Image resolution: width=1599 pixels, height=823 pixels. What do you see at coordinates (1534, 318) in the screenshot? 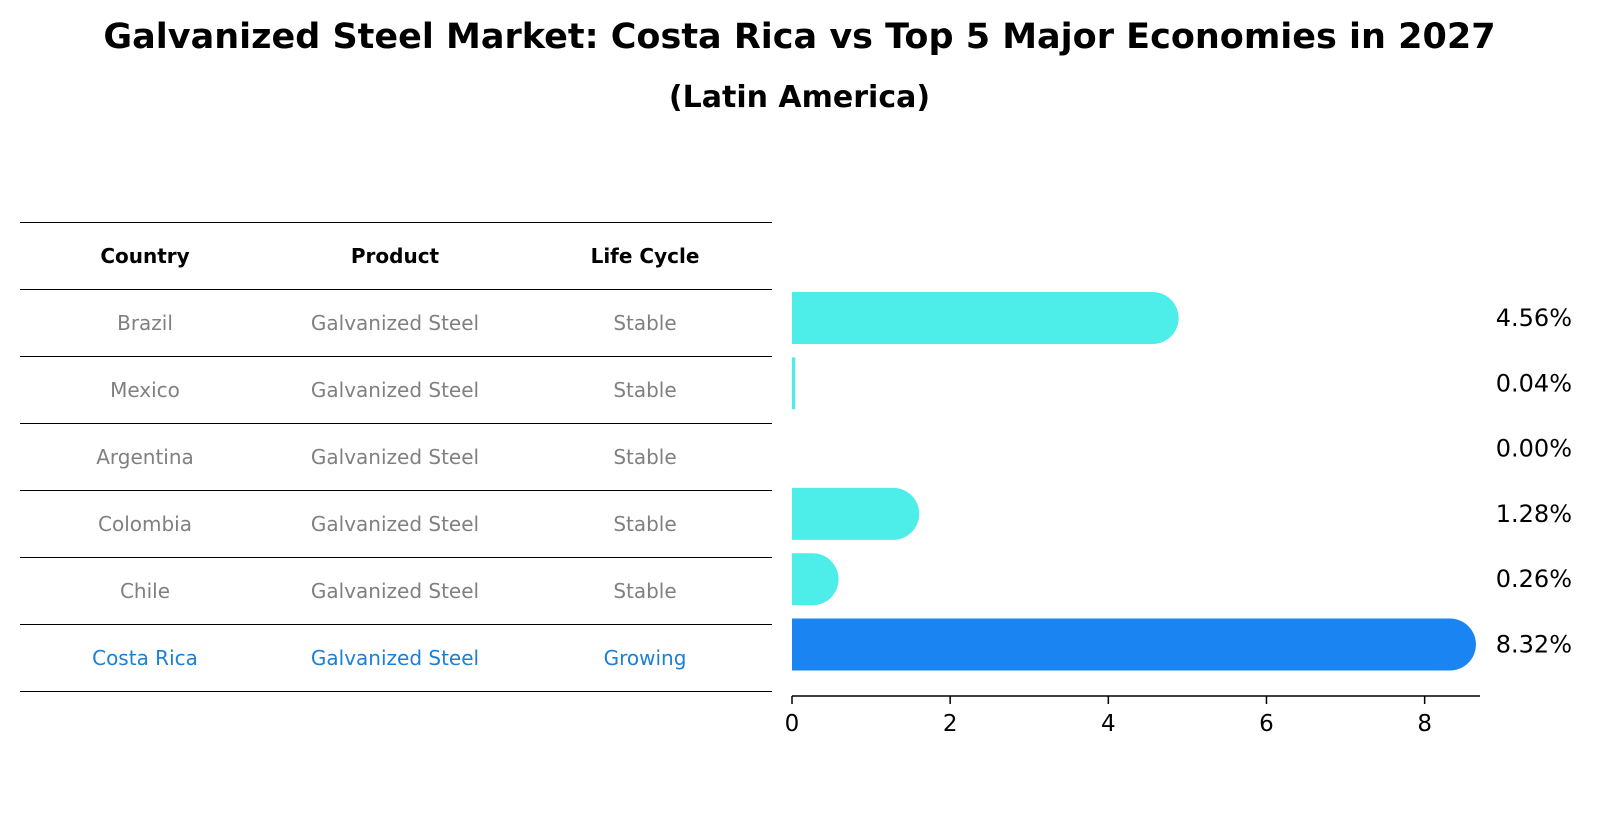
I see `value-label: 4.56%` at bounding box center [1534, 318].